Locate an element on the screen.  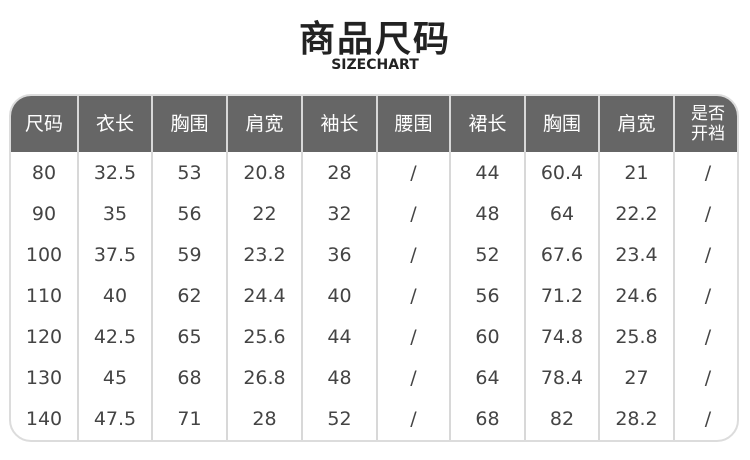
table-row: 100 37.5 59 23.2 36/52 67.6 23.4/ is located at coordinates (374, 255).